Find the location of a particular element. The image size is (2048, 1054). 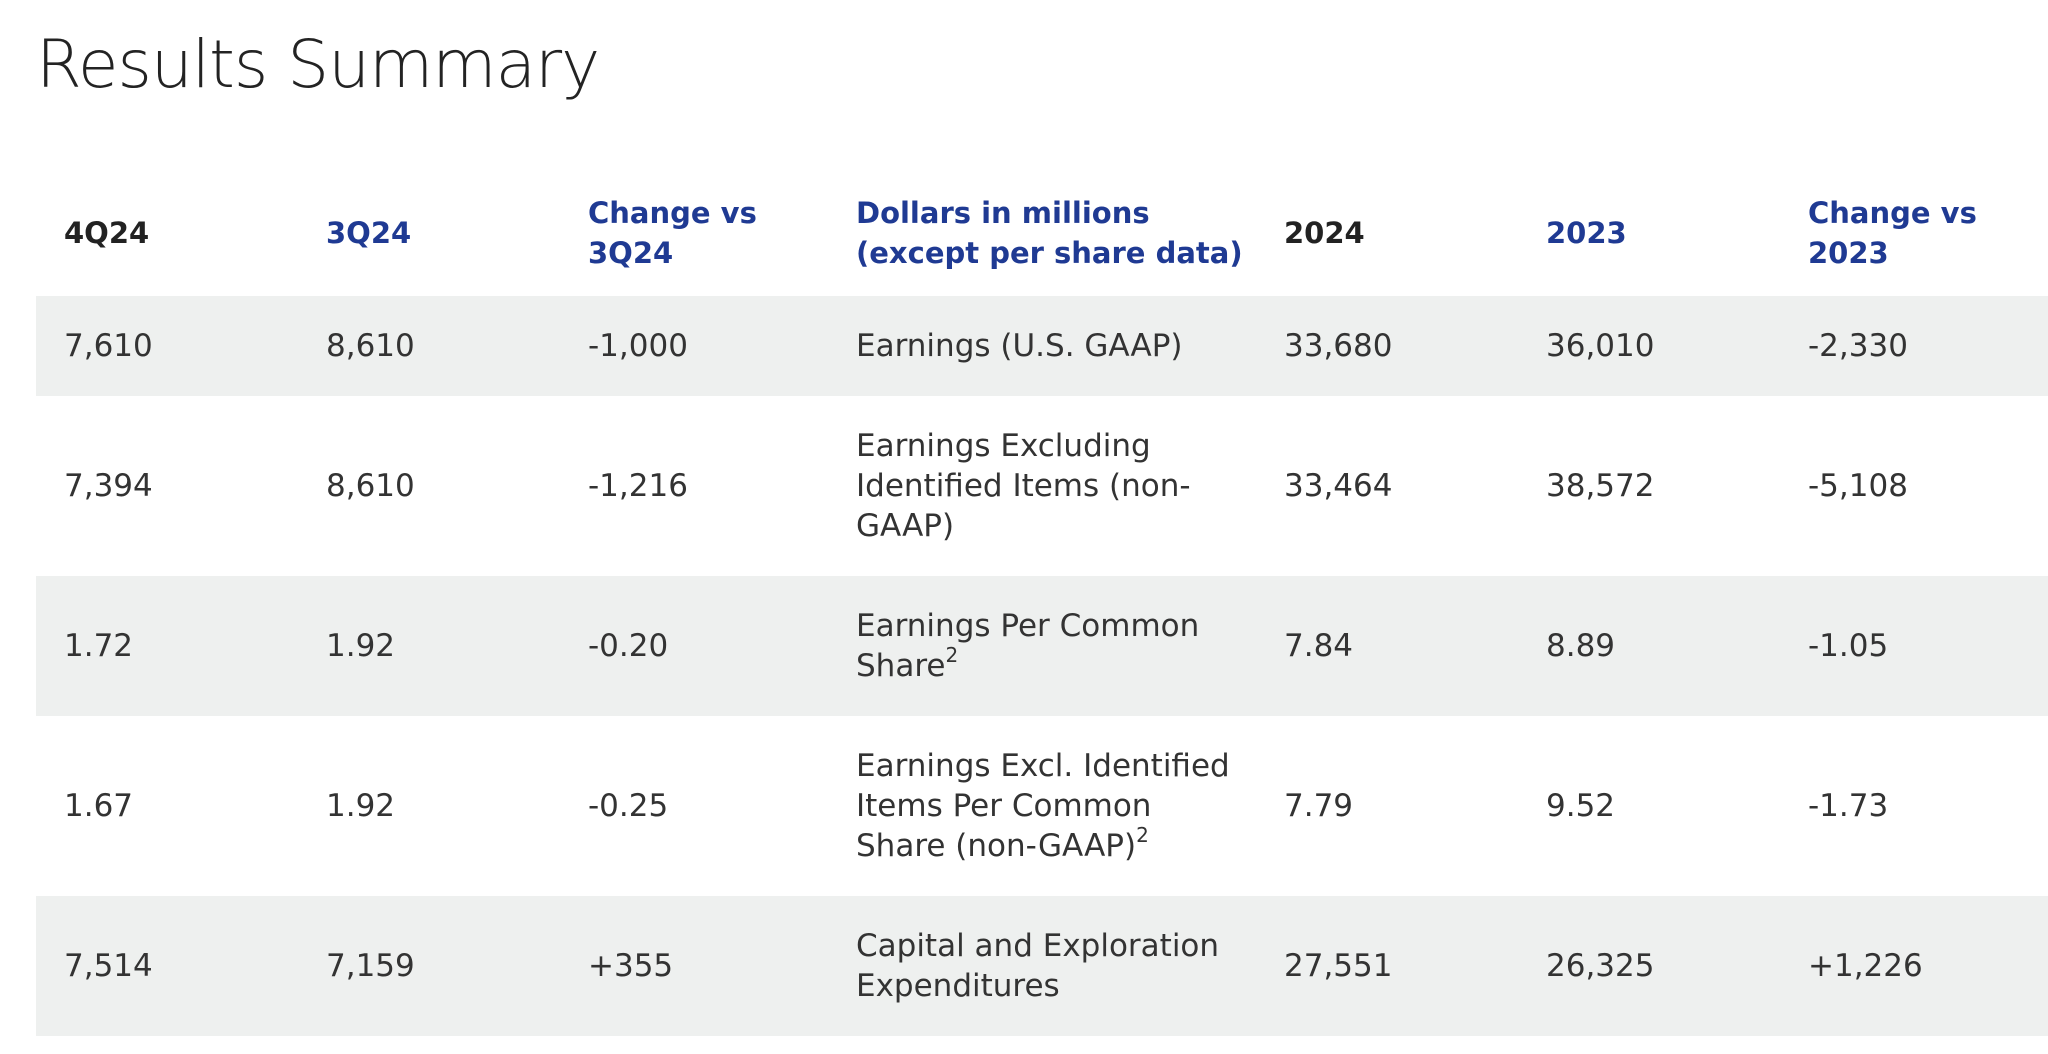

row-label-text: Earnings (U.S. GAAP) is located at coordinates (1019, 346).